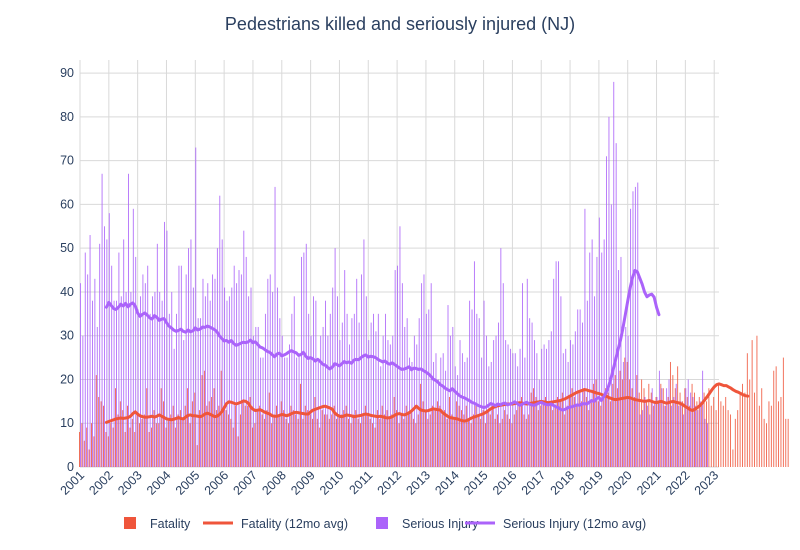 This screenshot has width=800, height=550. What do you see at coordinates (101, 483) in the screenshot?
I see `x-tick-label: 2002` at bounding box center [101, 483].